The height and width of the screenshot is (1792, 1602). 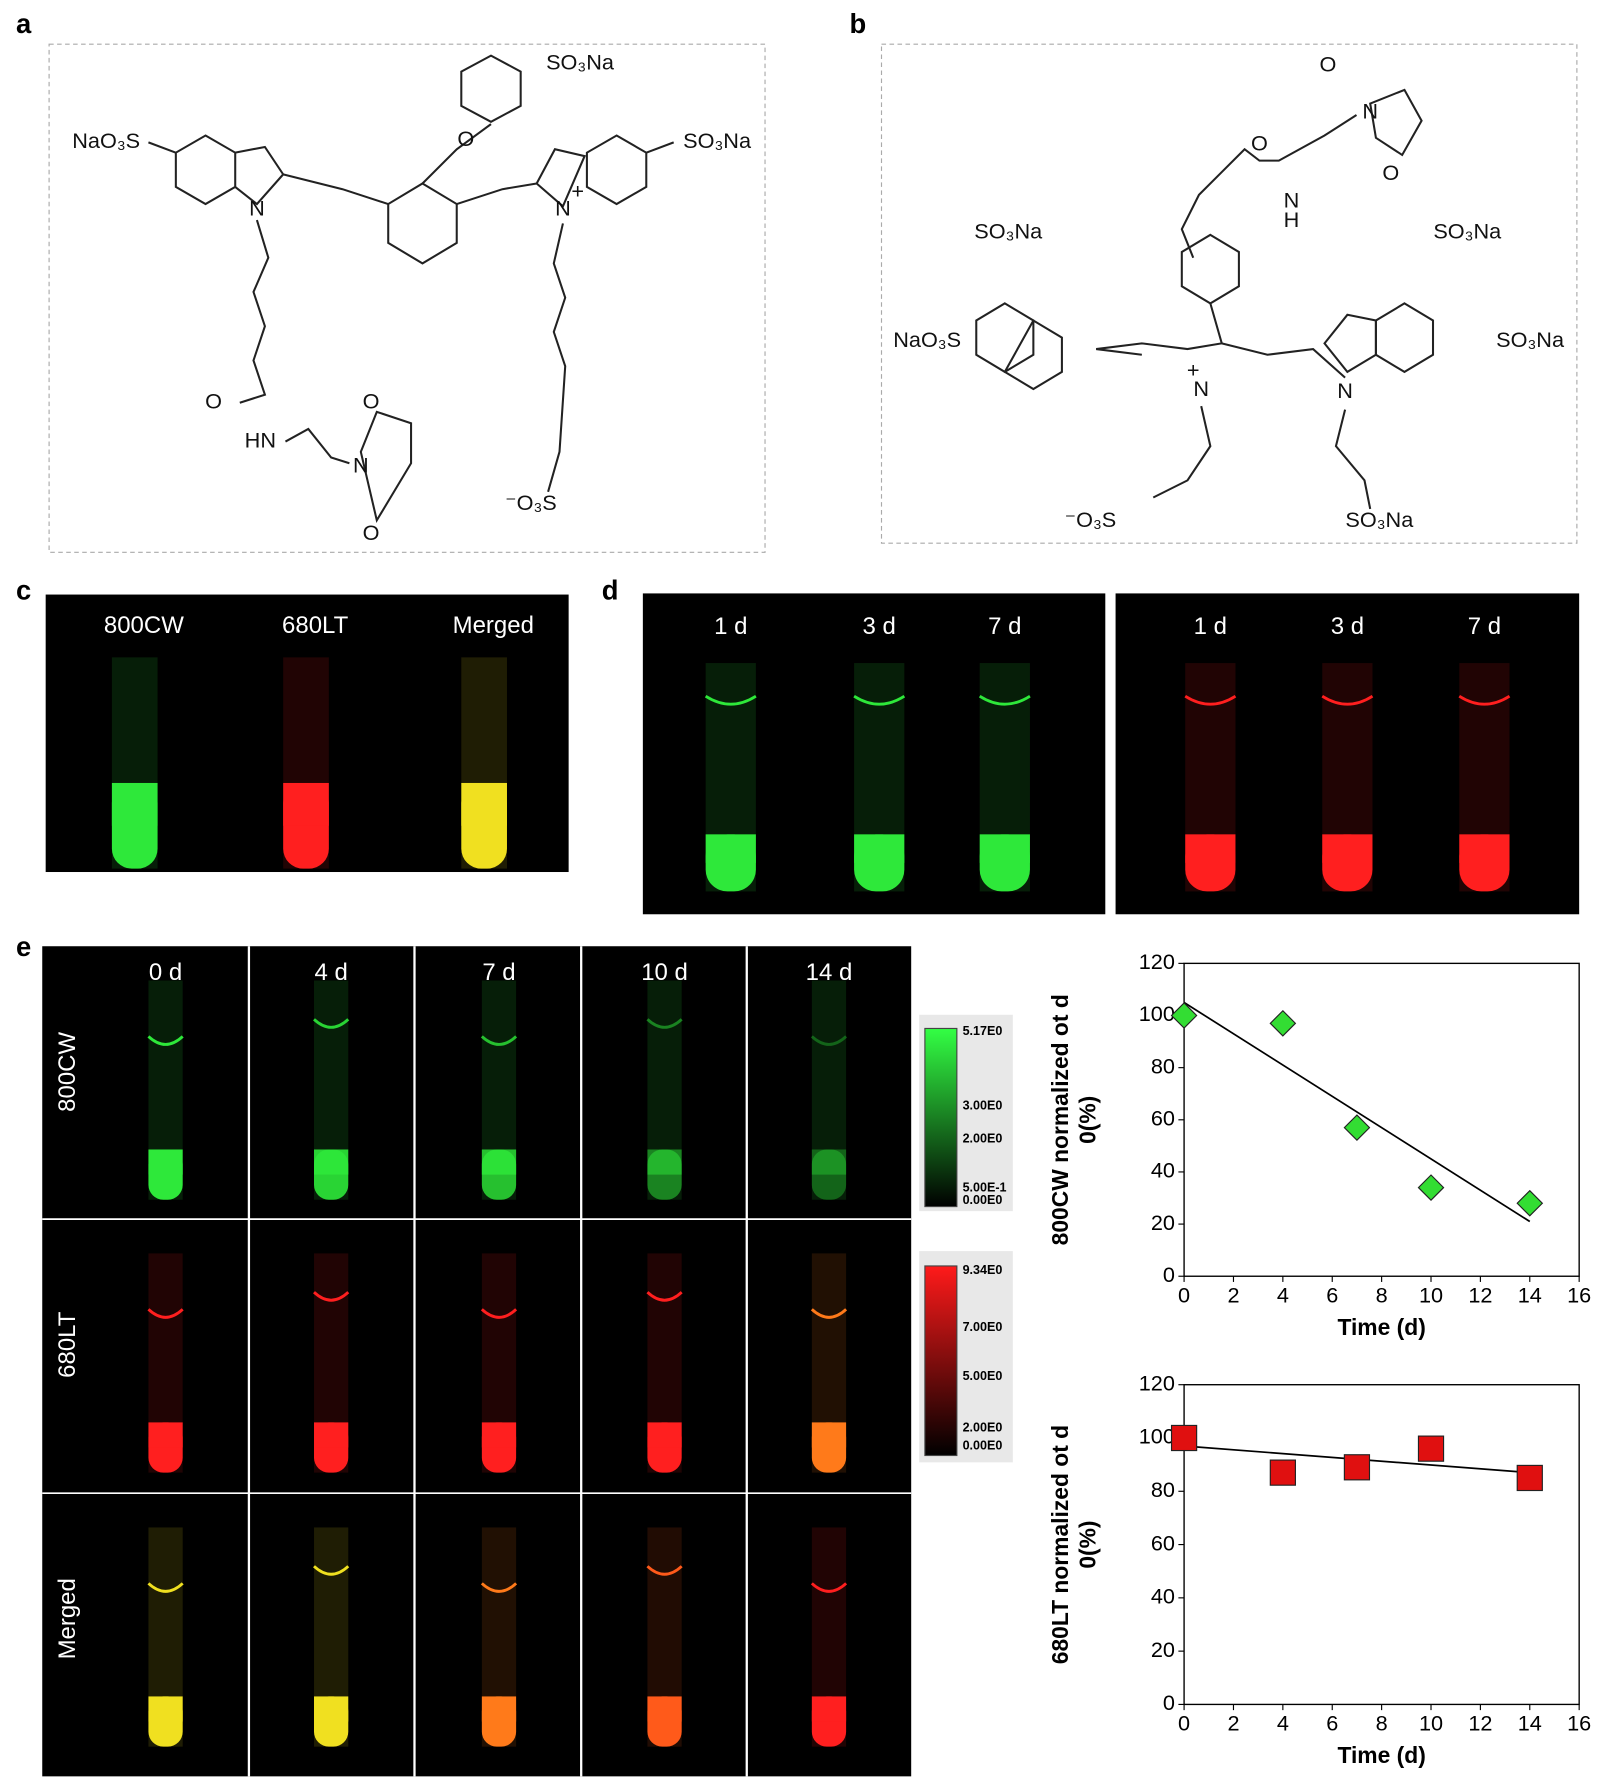 I want to click on column-label: 4 d, so click(x=330, y=972).